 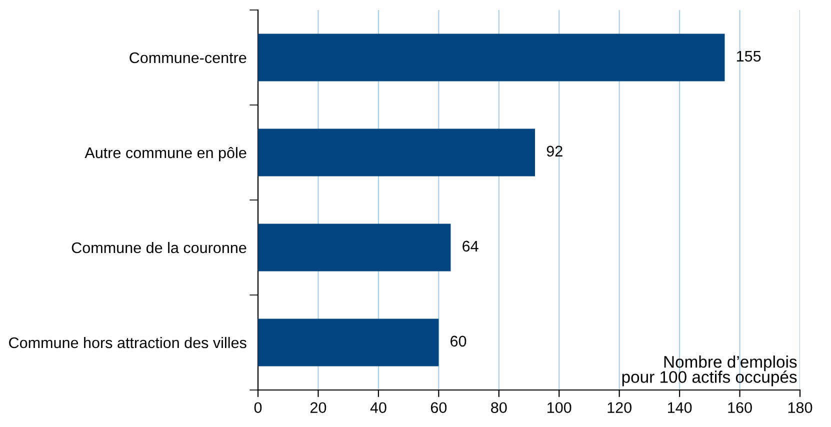 What do you see at coordinates (560, 408) in the screenshot?
I see `x-tick-label: 100` at bounding box center [560, 408].